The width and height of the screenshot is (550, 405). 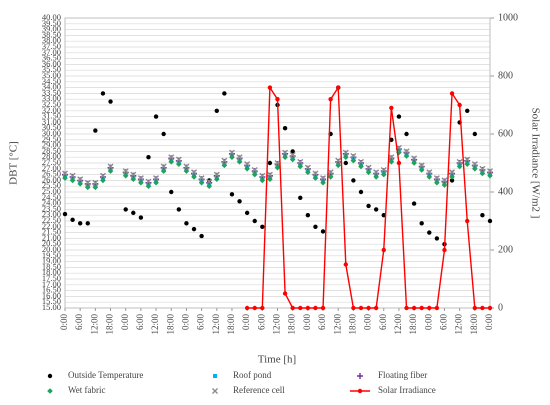 I want to click on y-tick-label: 19.50, so click(x=51, y=255).